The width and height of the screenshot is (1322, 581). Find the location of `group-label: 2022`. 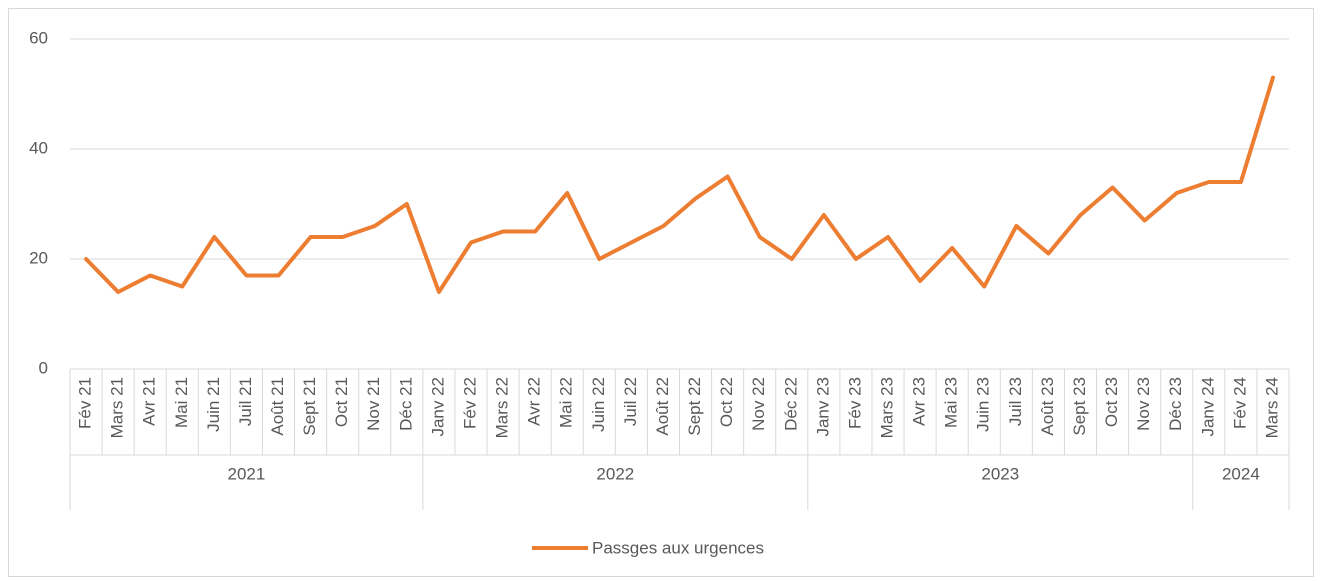

group-label: 2022 is located at coordinates (615, 473).